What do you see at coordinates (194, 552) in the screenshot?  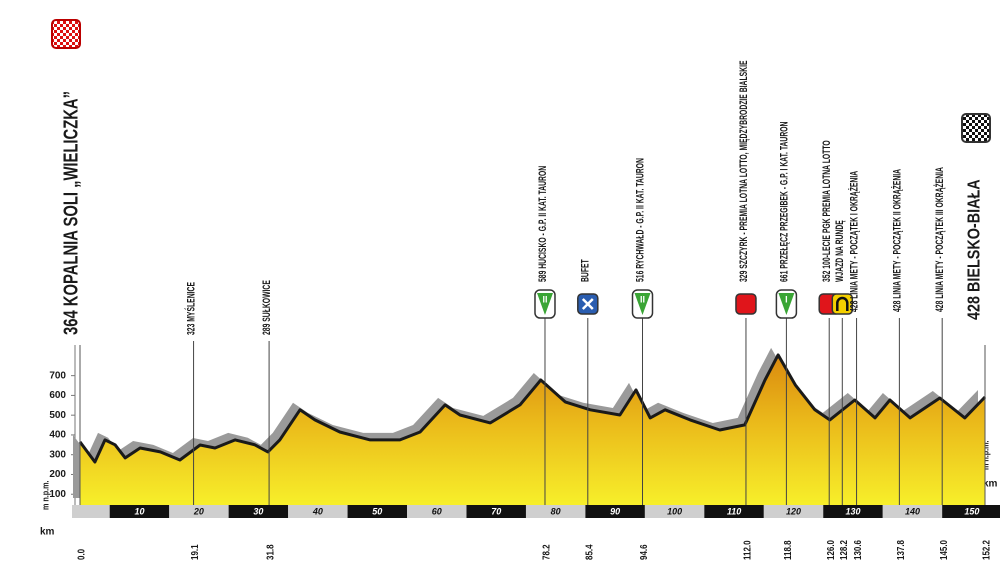 I see `km-label: 19.1` at bounding box center [194, 552].